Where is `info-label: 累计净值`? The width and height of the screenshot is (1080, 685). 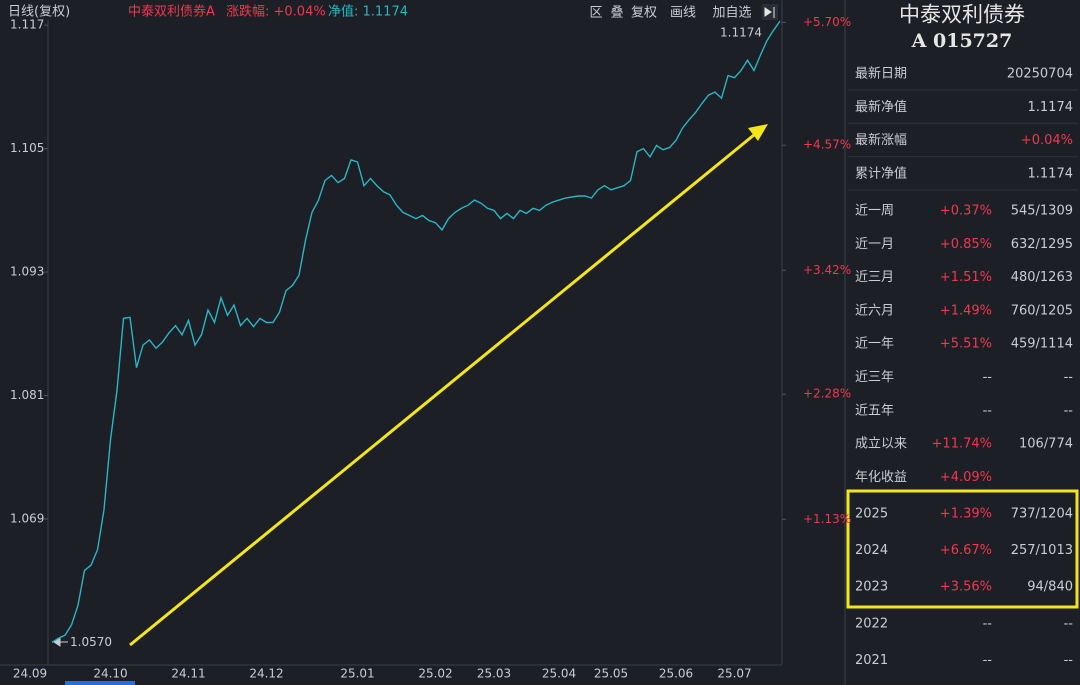 info-label: 累计净值 is located at coordinates (881, 173).